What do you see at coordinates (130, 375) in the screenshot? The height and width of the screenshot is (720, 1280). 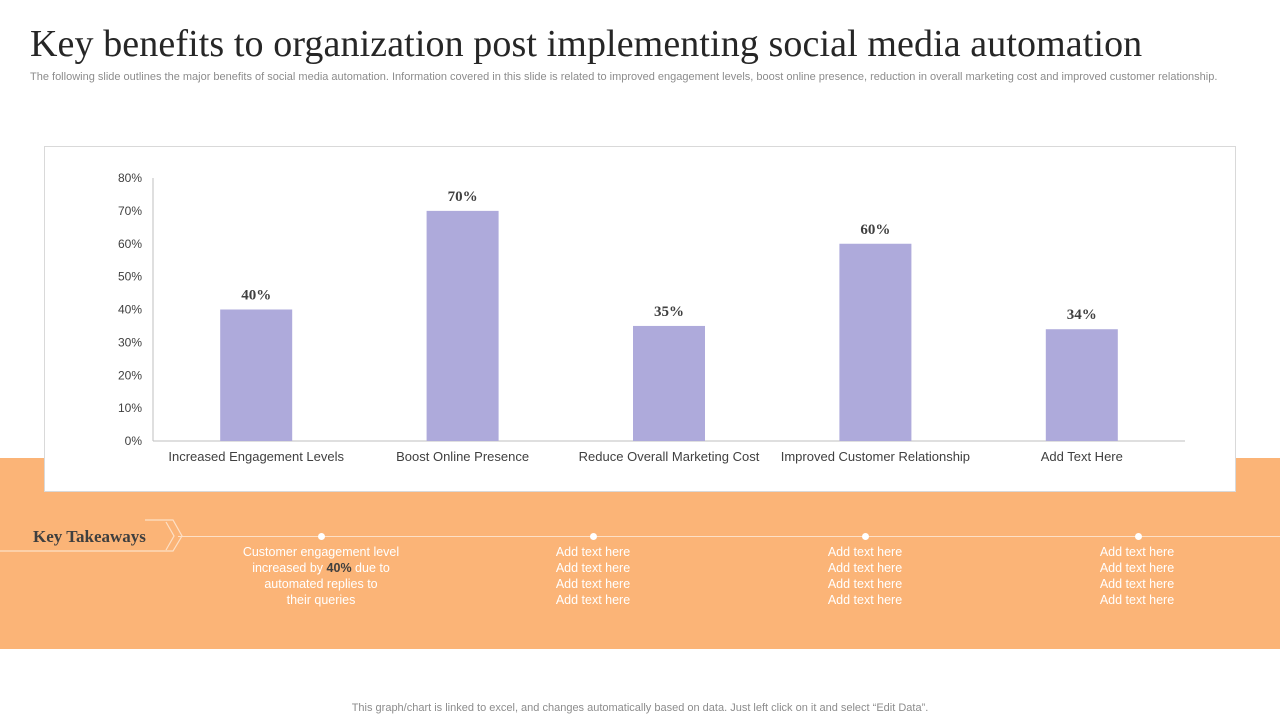 I see `y-tick-label: 20%` at bounding box center [130, 375].